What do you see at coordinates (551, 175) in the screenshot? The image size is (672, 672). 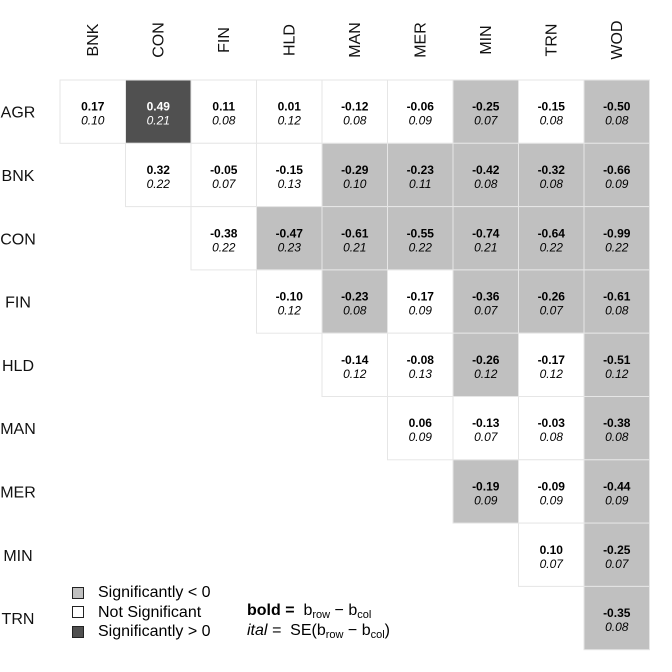 I see `cell-bg-bnk-trn` at bounding box center [551, 175].